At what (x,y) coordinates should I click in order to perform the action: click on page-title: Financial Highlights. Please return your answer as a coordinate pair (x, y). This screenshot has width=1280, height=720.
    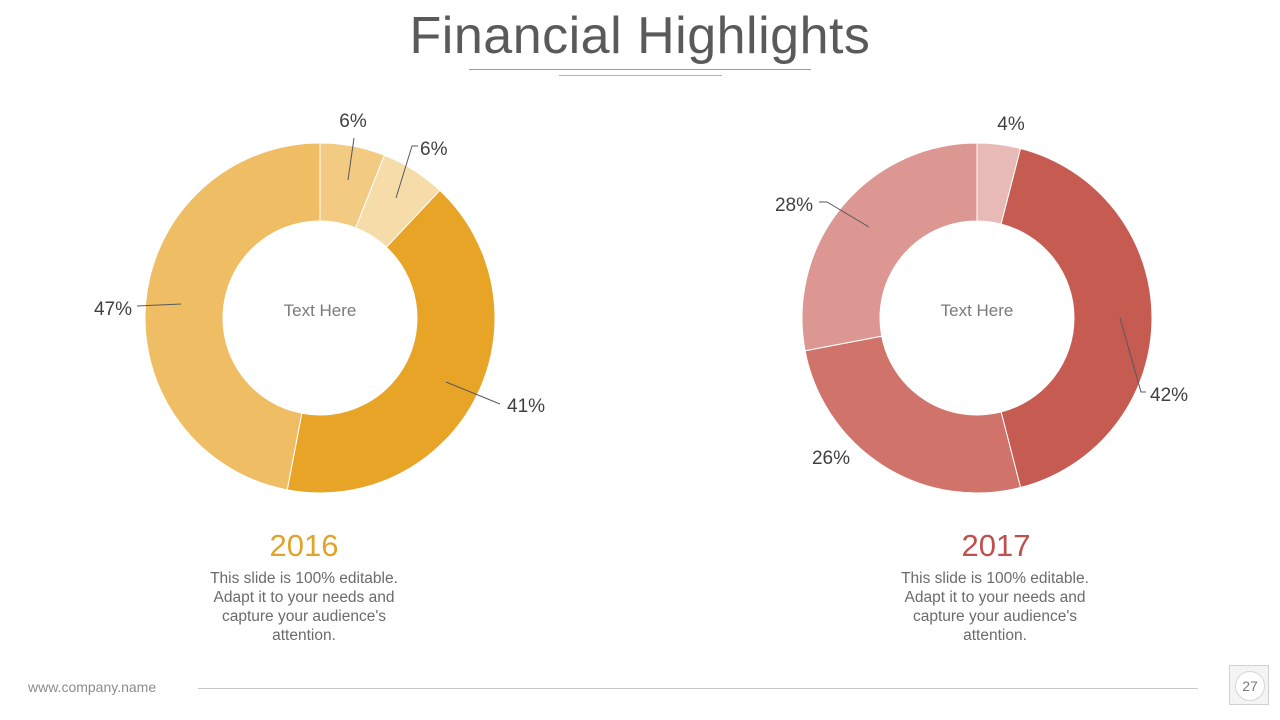
    Looking at the image, I should click on (640, 36).